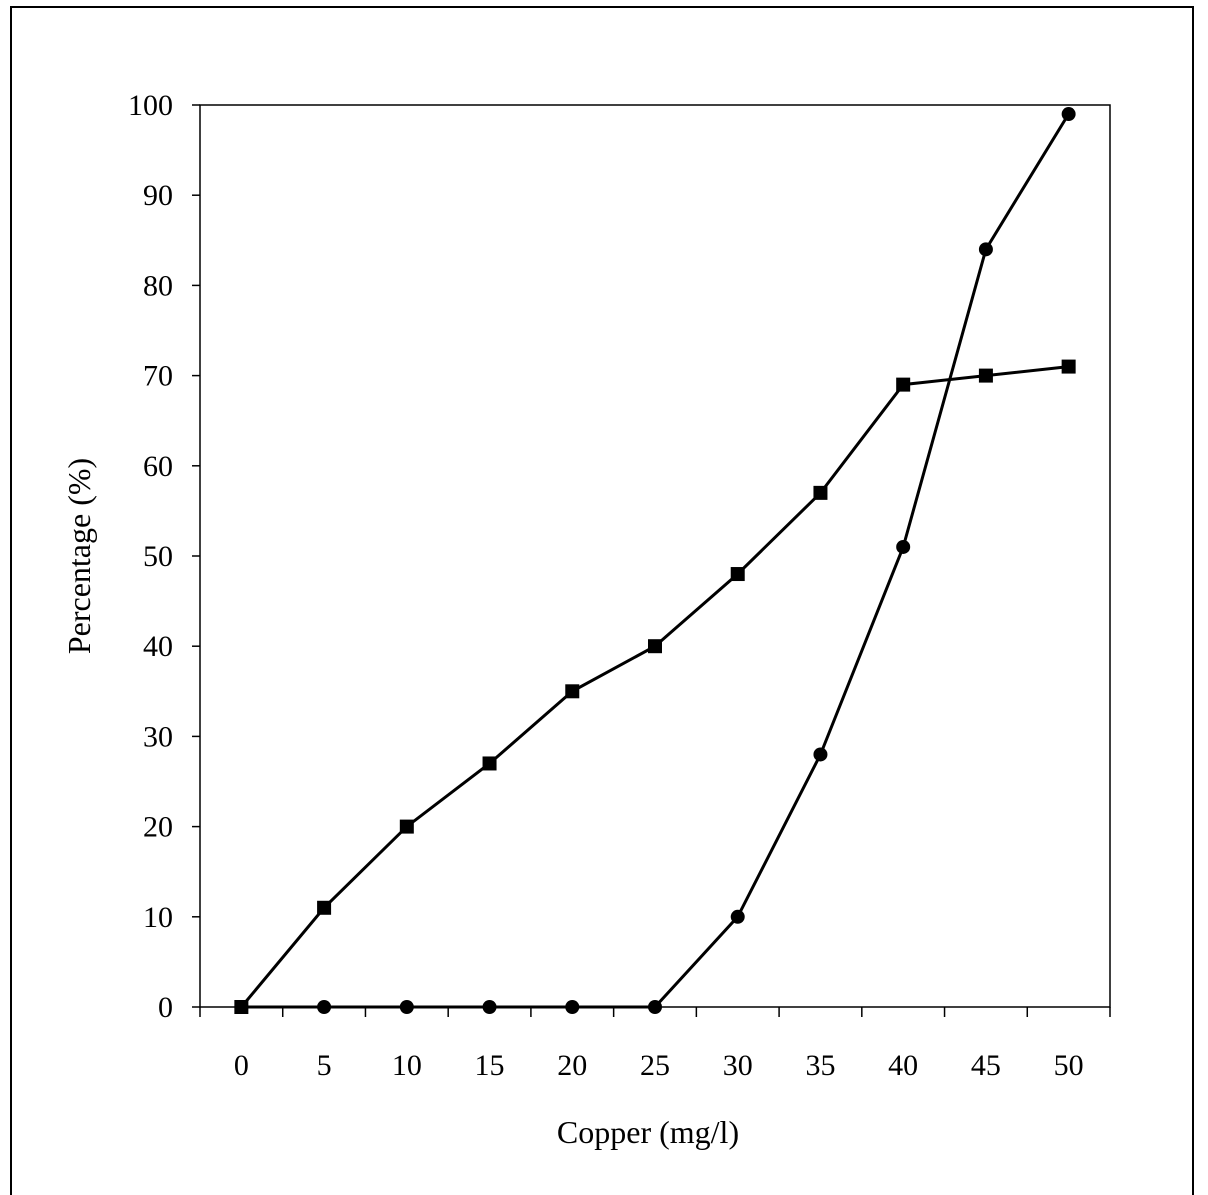 This screenshot has height=1195, width=1208. What do you see at coordinates (158, 736) in the screenshot?
I see `y-tick-label: 30` at bounding box center [158, 736].